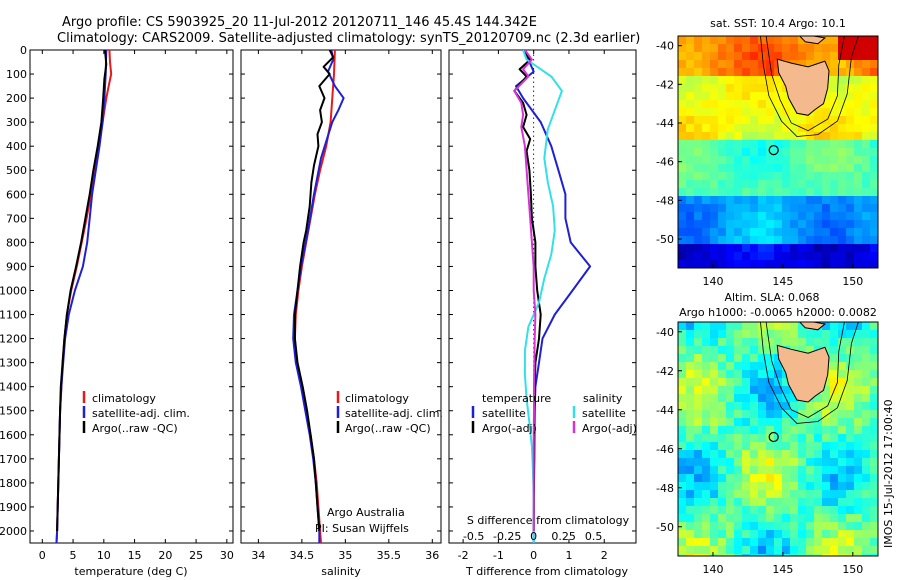  I want to click on m2-lat-tick-label: -48, so click(665, 488).